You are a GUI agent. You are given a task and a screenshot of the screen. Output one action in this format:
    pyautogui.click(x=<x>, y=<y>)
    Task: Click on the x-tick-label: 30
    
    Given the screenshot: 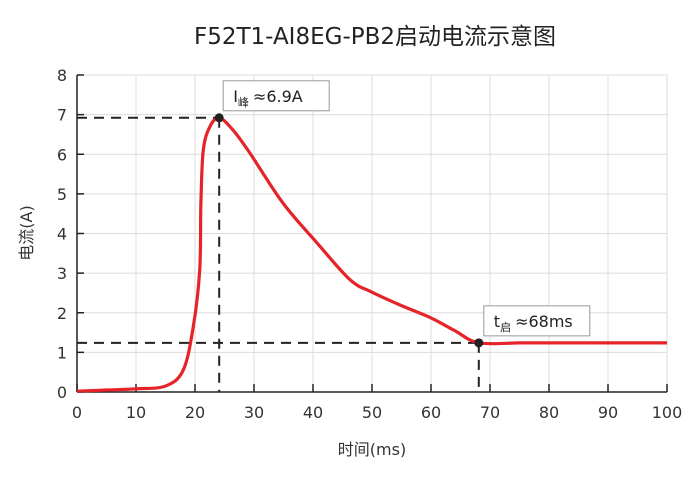 What is the action you would take?
    pyautogui.click(x=254, y=412)
    